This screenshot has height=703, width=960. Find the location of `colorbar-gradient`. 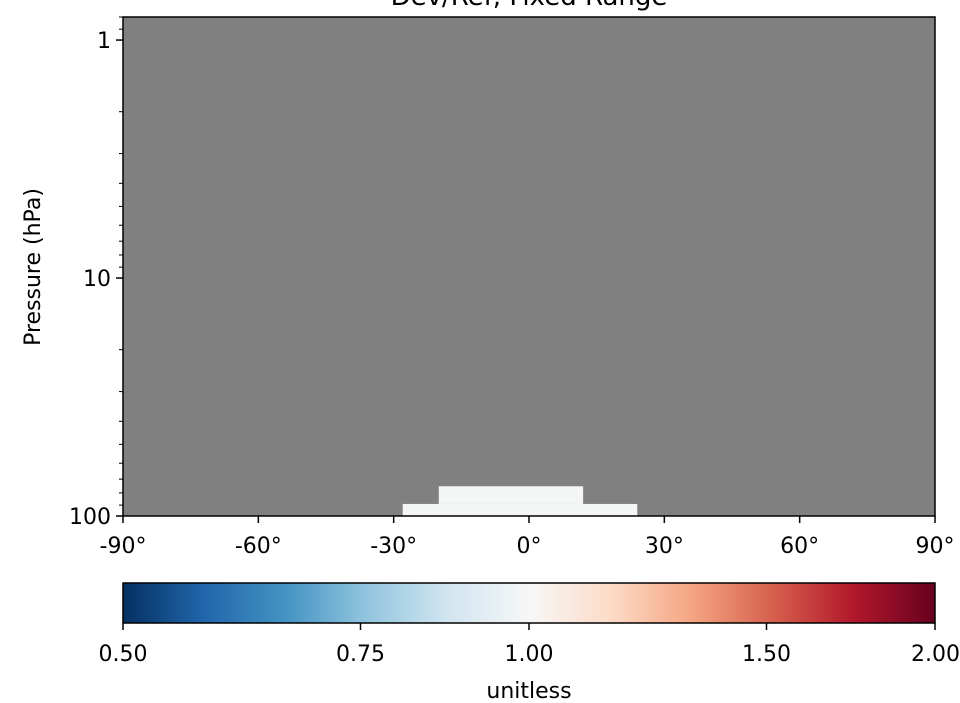

colorbar-gradient is located at coordinates (529, 603).